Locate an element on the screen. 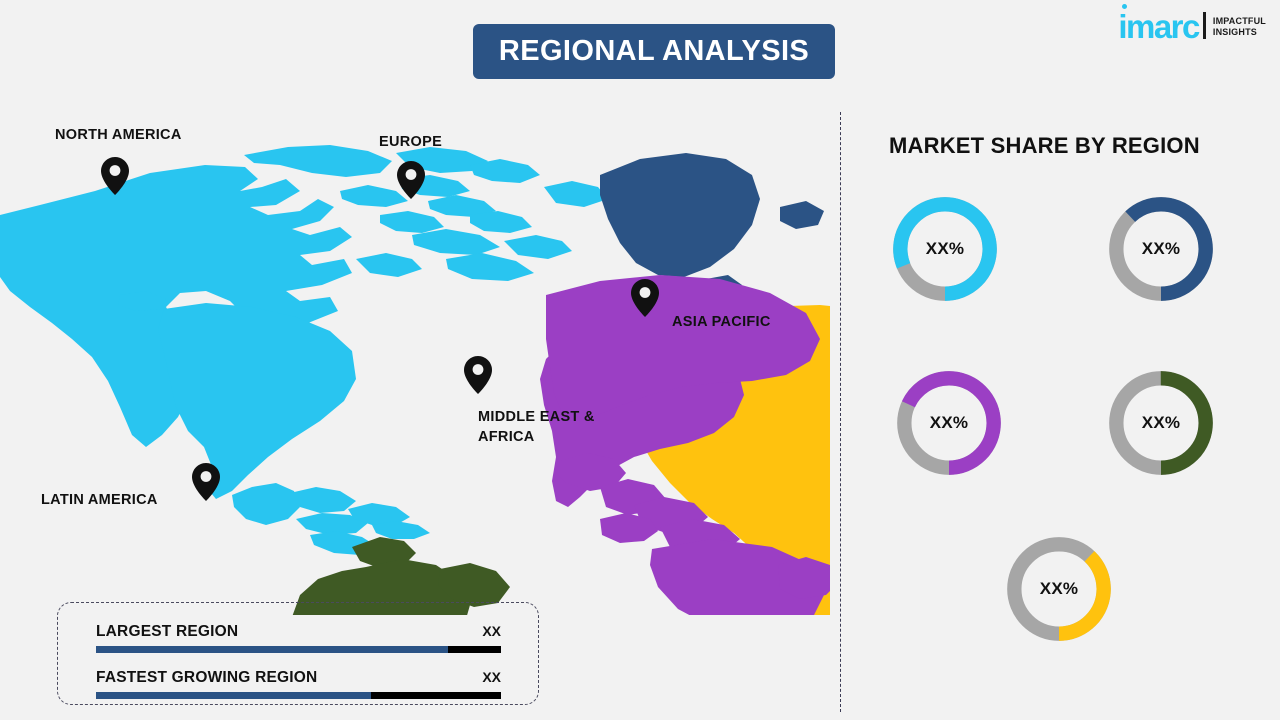 The image size is (1280, 720). page-title: REGIONAL ANALYSIS is located at coordinates (654, 51).